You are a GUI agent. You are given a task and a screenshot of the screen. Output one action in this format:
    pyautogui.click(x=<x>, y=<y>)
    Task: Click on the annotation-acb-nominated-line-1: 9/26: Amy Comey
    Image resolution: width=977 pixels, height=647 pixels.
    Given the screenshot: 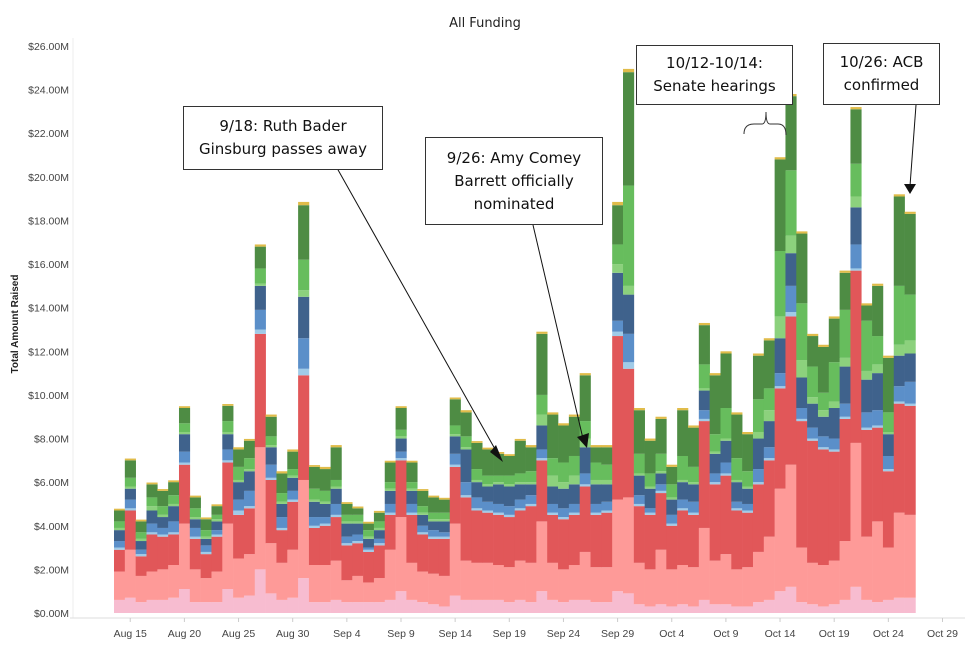 What is the action you would take?
    pyautogui.click(x=514, y=158)
    